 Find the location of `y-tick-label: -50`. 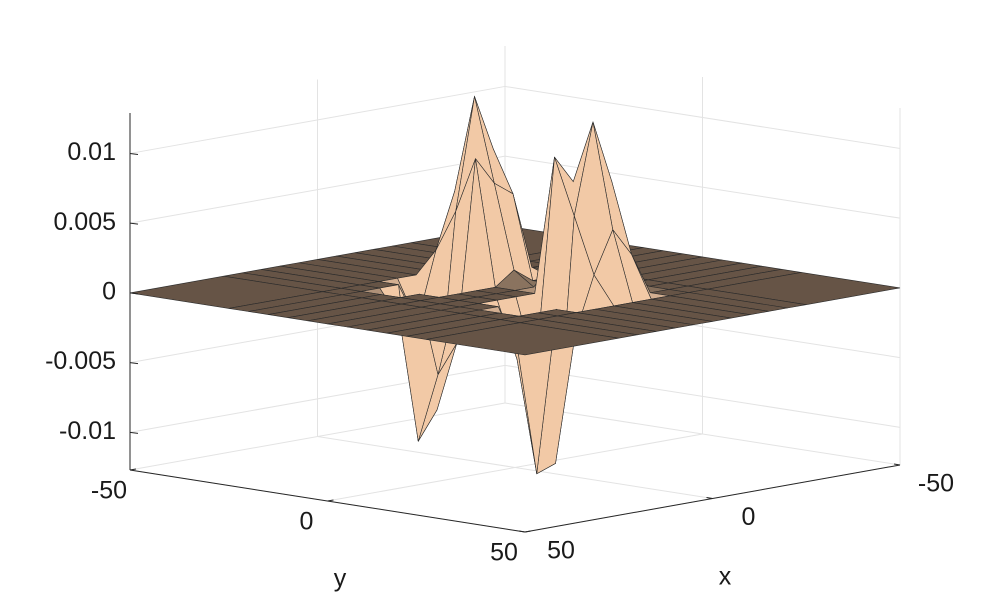

y-tick-label: -50 is located at coordinates (109, 491).